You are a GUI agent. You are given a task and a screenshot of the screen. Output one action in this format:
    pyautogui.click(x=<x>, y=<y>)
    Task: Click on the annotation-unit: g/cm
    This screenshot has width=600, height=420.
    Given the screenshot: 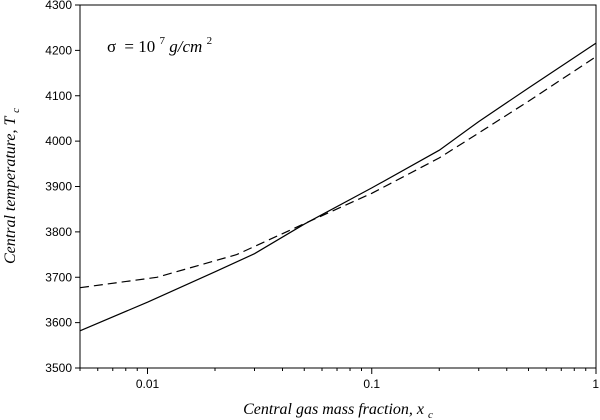 What is the action you would take?
    pyautogui.click(x=185, y=46)
    